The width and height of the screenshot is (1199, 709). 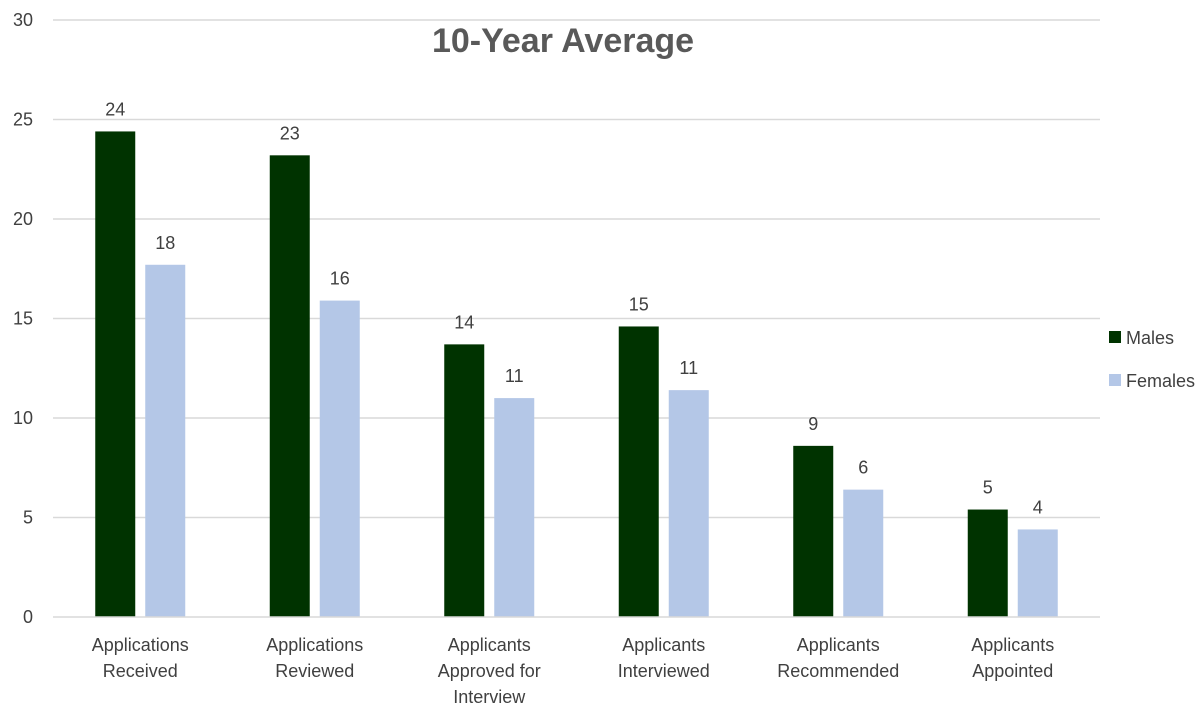 What do you see at coordinates (563, 41) in the screenshot?
I see `chart-title: 10-Year Average` at bounding box center [563, 41].